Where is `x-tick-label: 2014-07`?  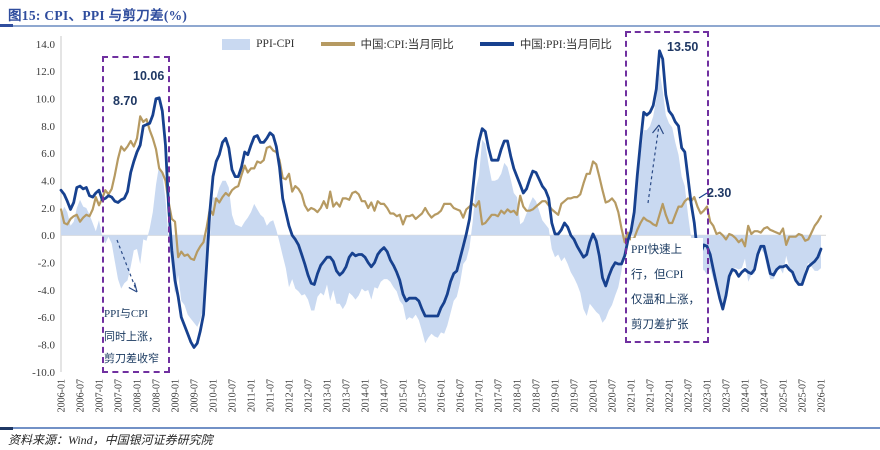
x-tick-label: 2014-07 is located at coordinates (385, 395).